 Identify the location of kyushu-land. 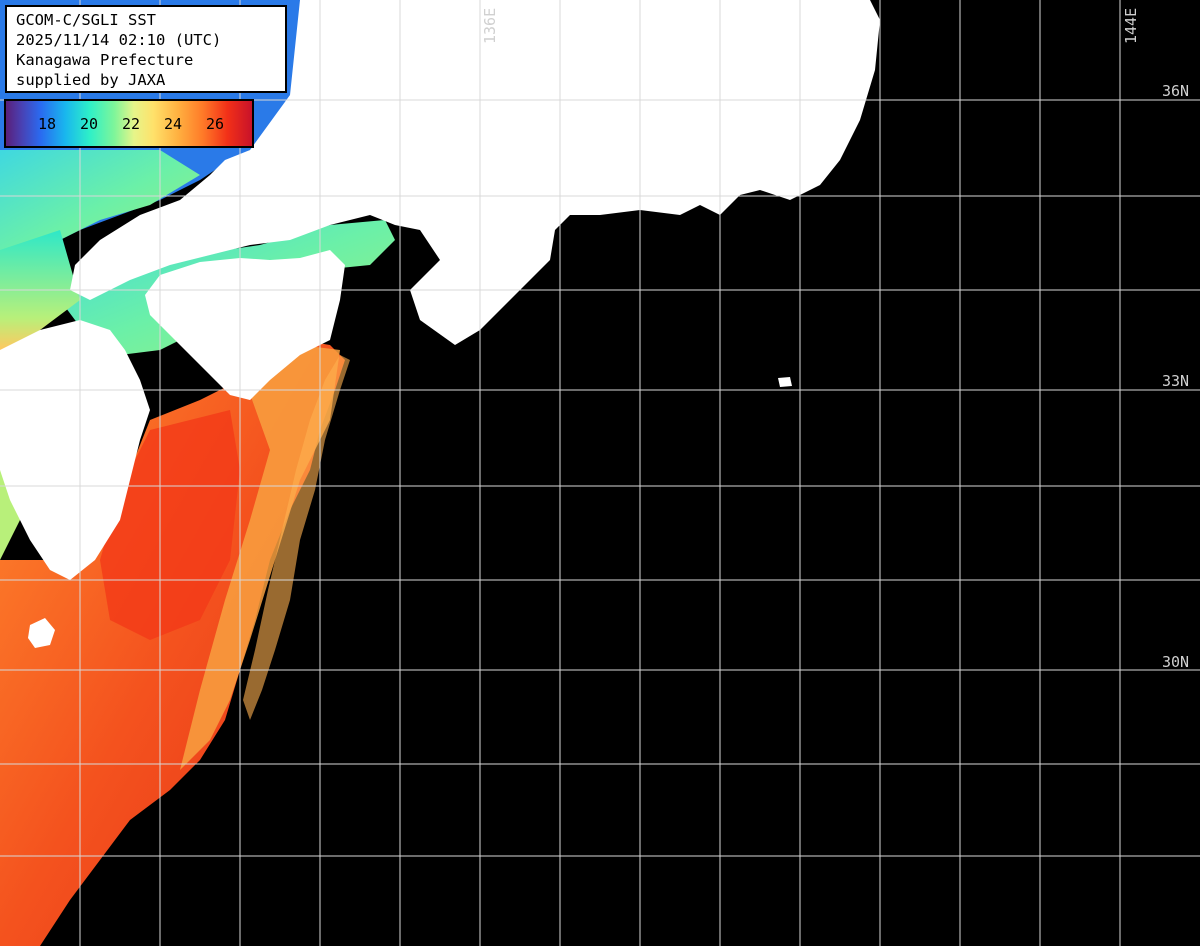
(75, 450).